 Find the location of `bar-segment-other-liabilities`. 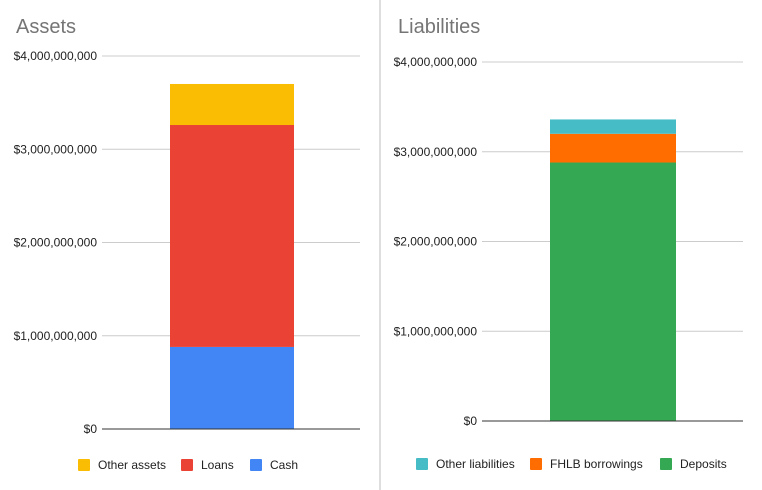

bar-segment-other-liabilities is located at coordinates (613, 126).